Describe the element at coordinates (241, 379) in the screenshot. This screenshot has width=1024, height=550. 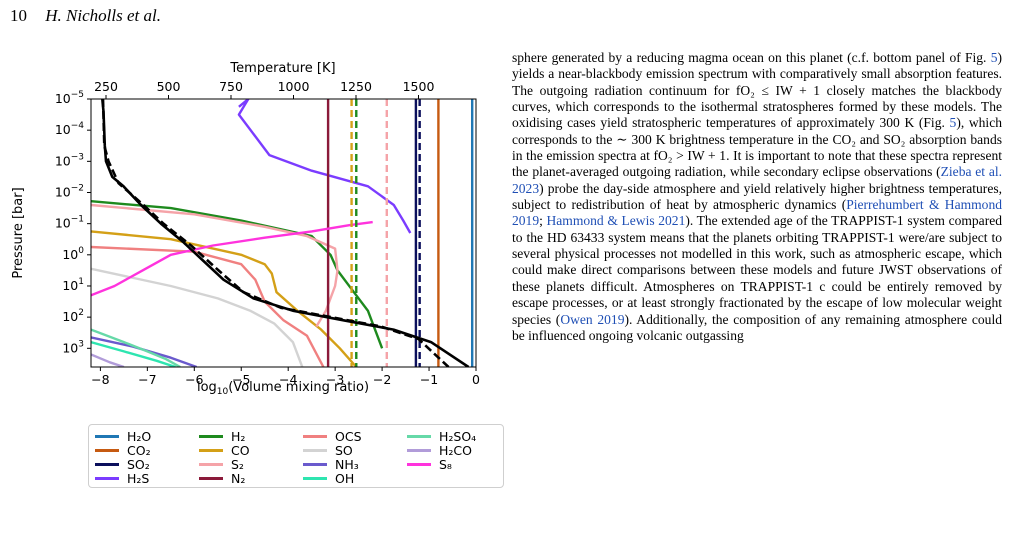
I see `x-tick-label: −5` at that location.